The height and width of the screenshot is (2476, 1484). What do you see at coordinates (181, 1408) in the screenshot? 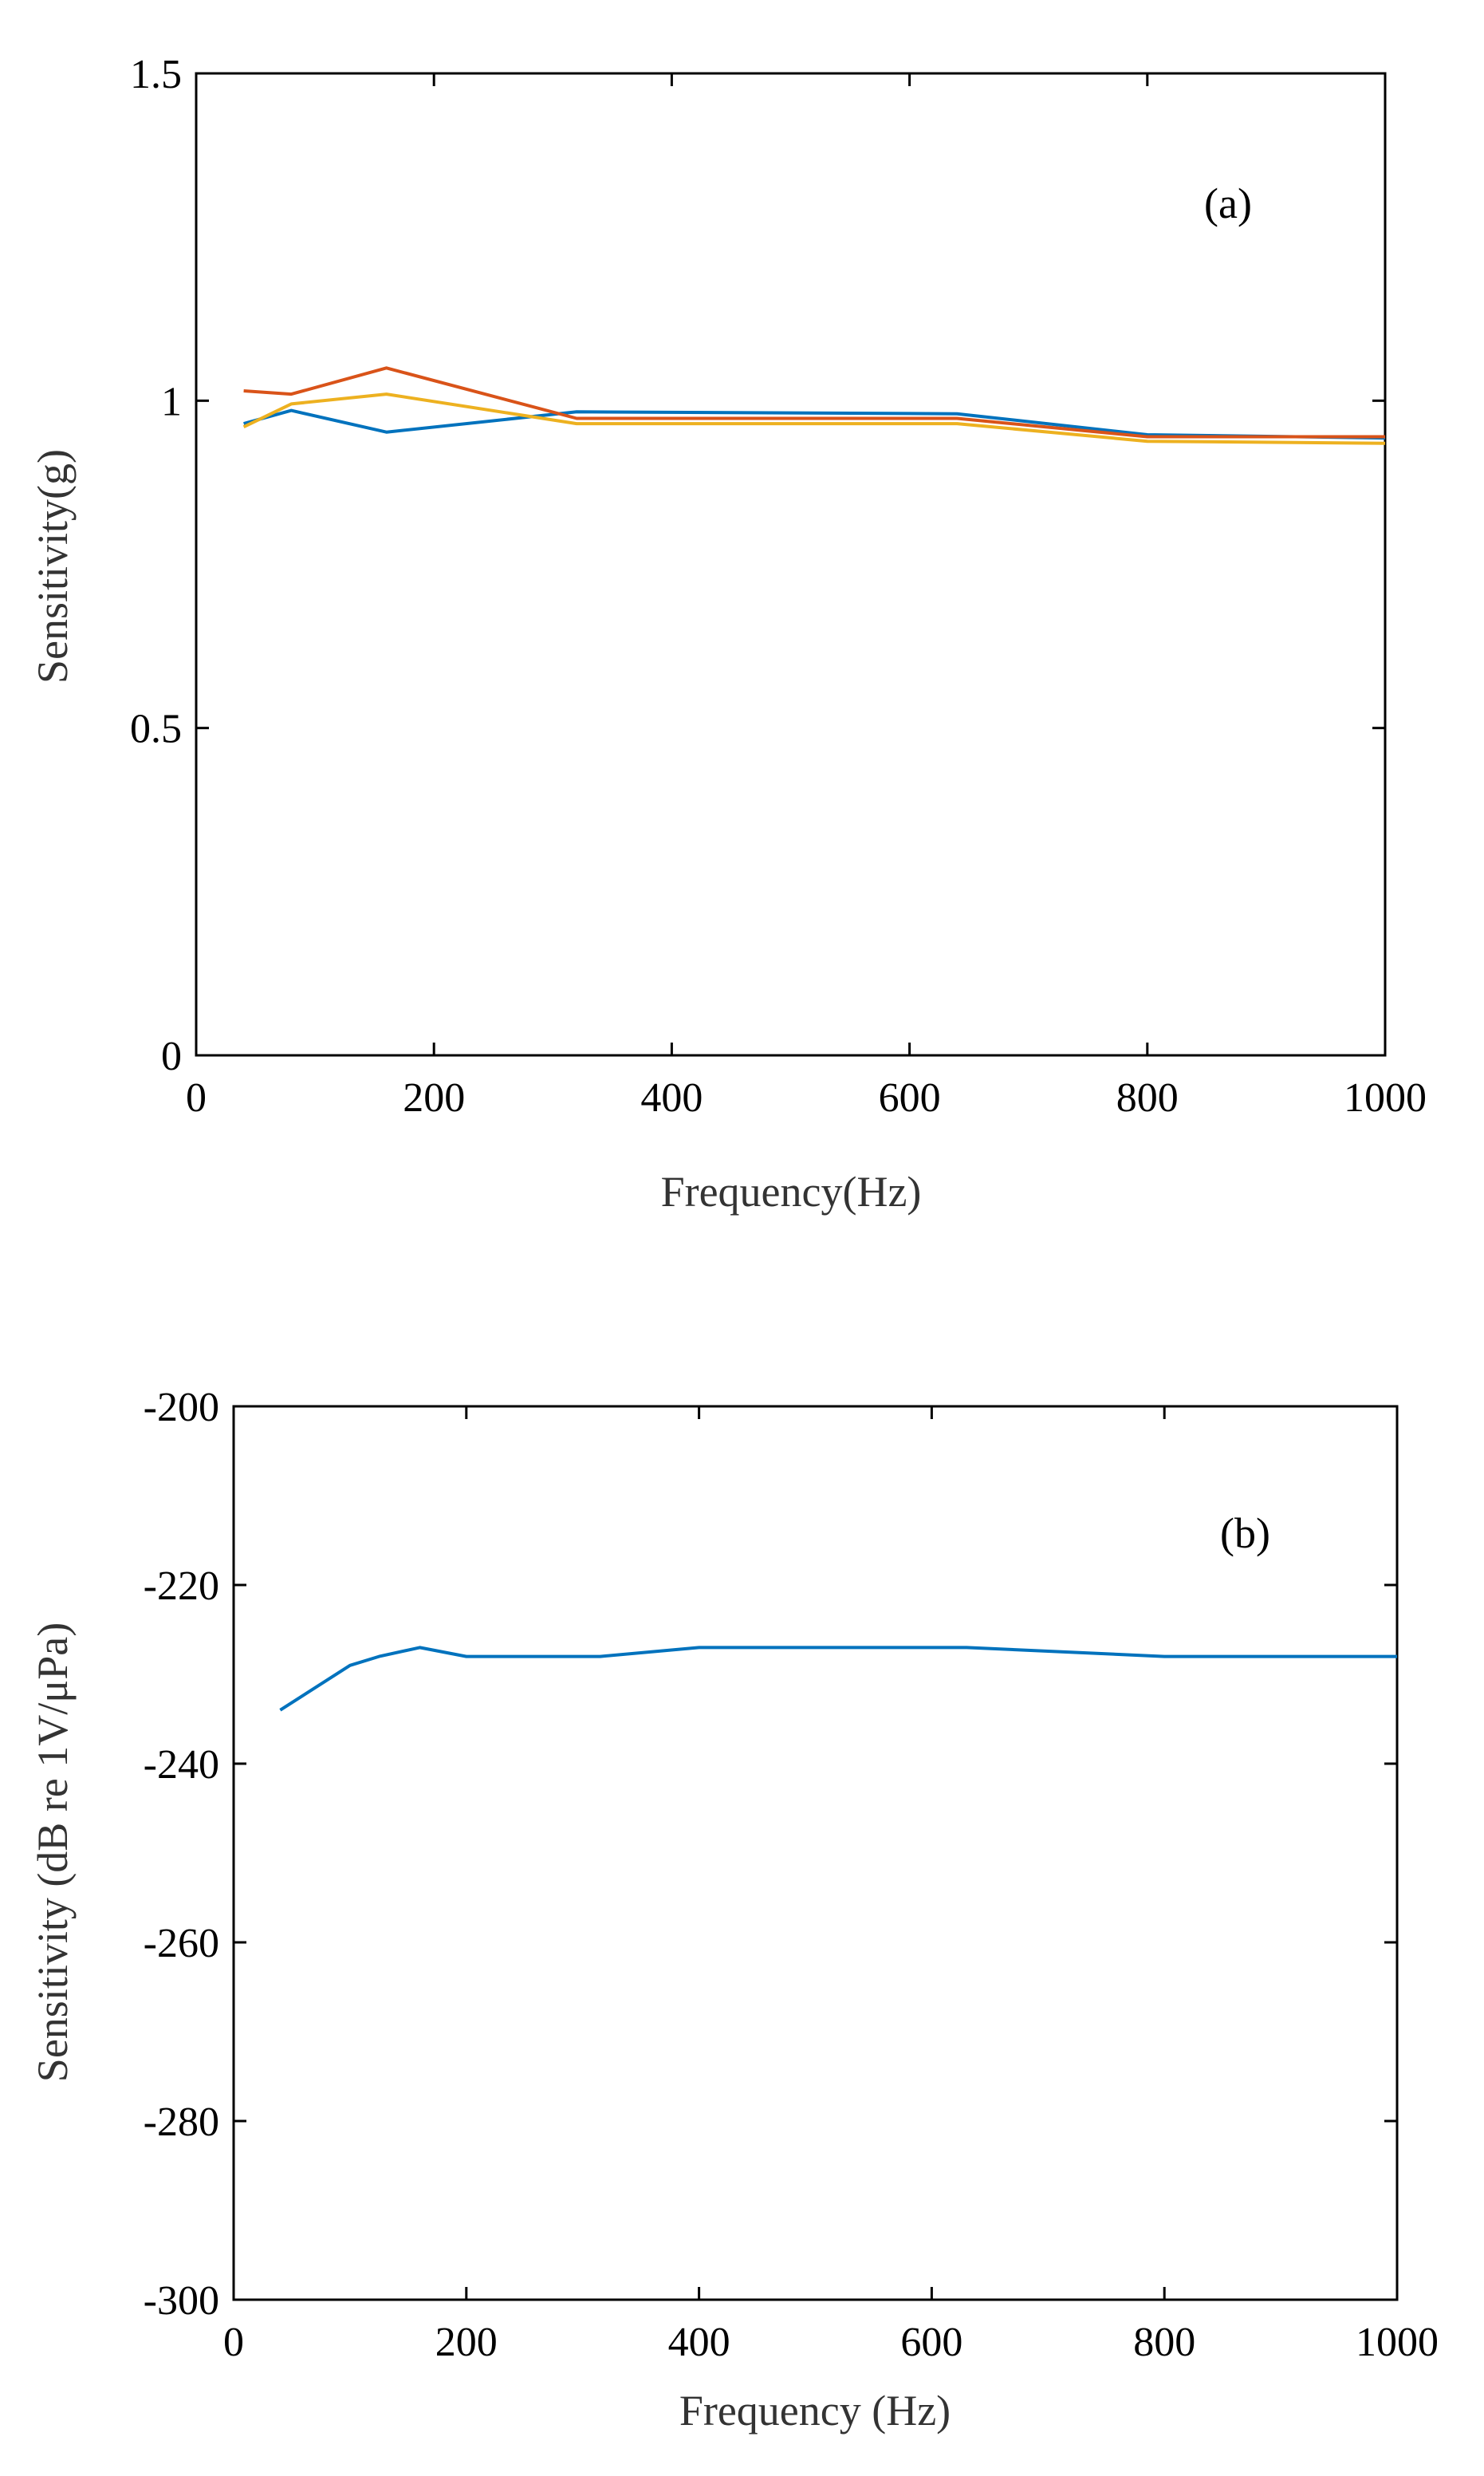
I see `y-tick-label: -200` at bounding box center [181, 1408].